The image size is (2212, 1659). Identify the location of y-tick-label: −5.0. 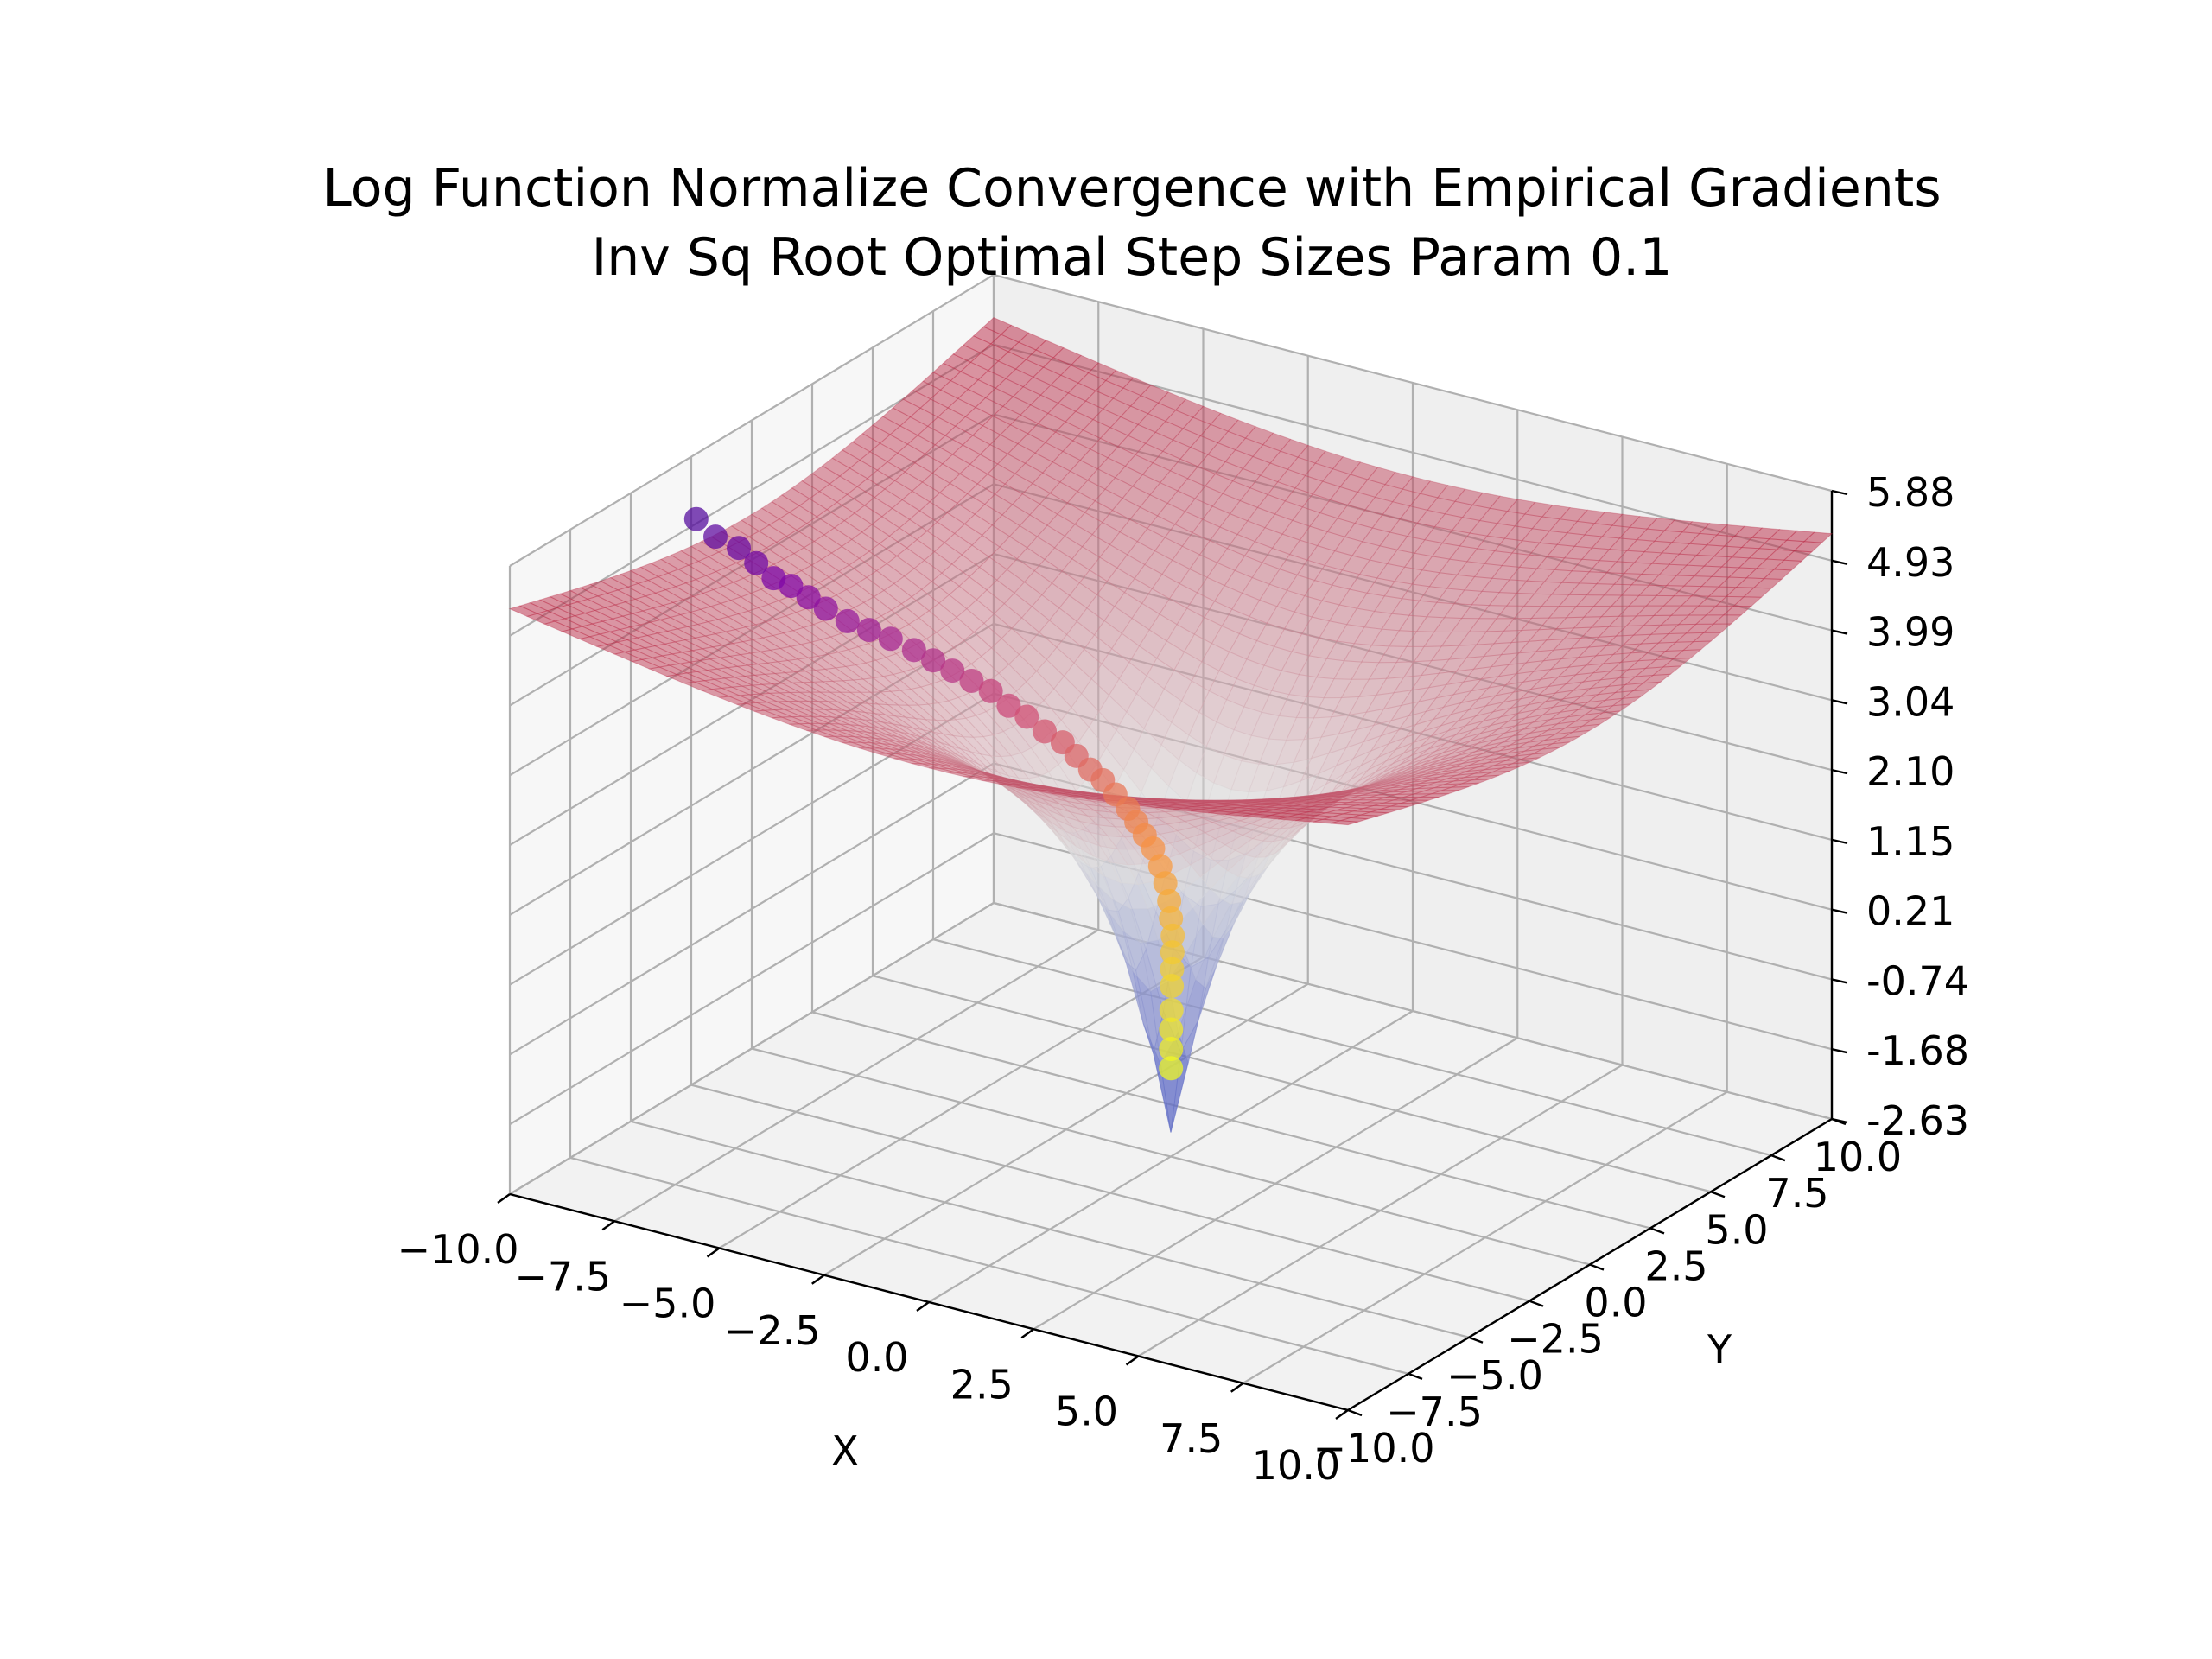
(1494, 1375).